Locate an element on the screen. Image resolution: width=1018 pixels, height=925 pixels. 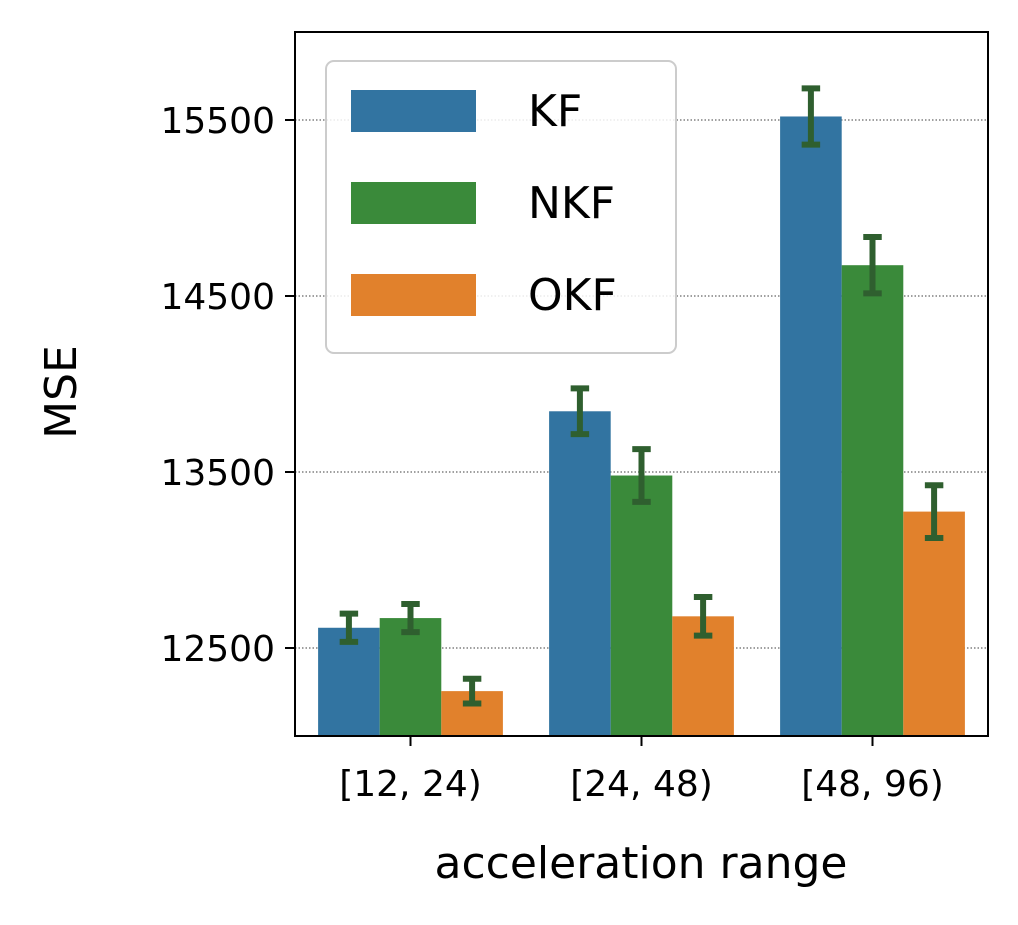
x-tick-label: [12, 24) is located at coordinates (410, 784).